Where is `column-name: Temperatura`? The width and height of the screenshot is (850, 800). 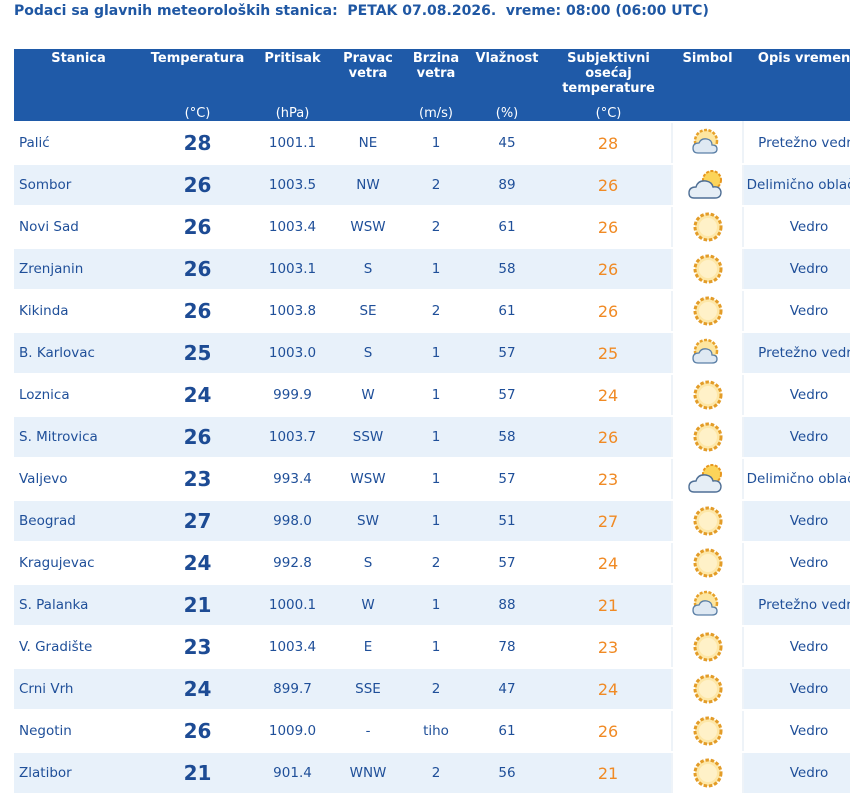 column-name: Temperatura is located at coordinates (197, 58).